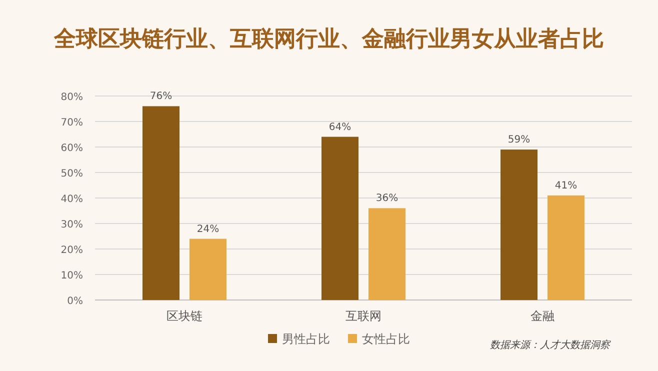 Image resolution: width=658 pixels, height=371 pixels. Describe the element at coordinates (566, 186) in the screenshot. I see `data-label: 41%` at that location.